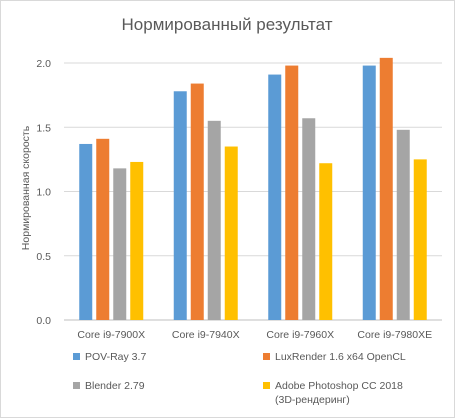 This screenshot has width=455, height=418. Describe the element at coordinates (115, 386) in the screenshot. I see `legend-label: Blender 2.79` at that location.